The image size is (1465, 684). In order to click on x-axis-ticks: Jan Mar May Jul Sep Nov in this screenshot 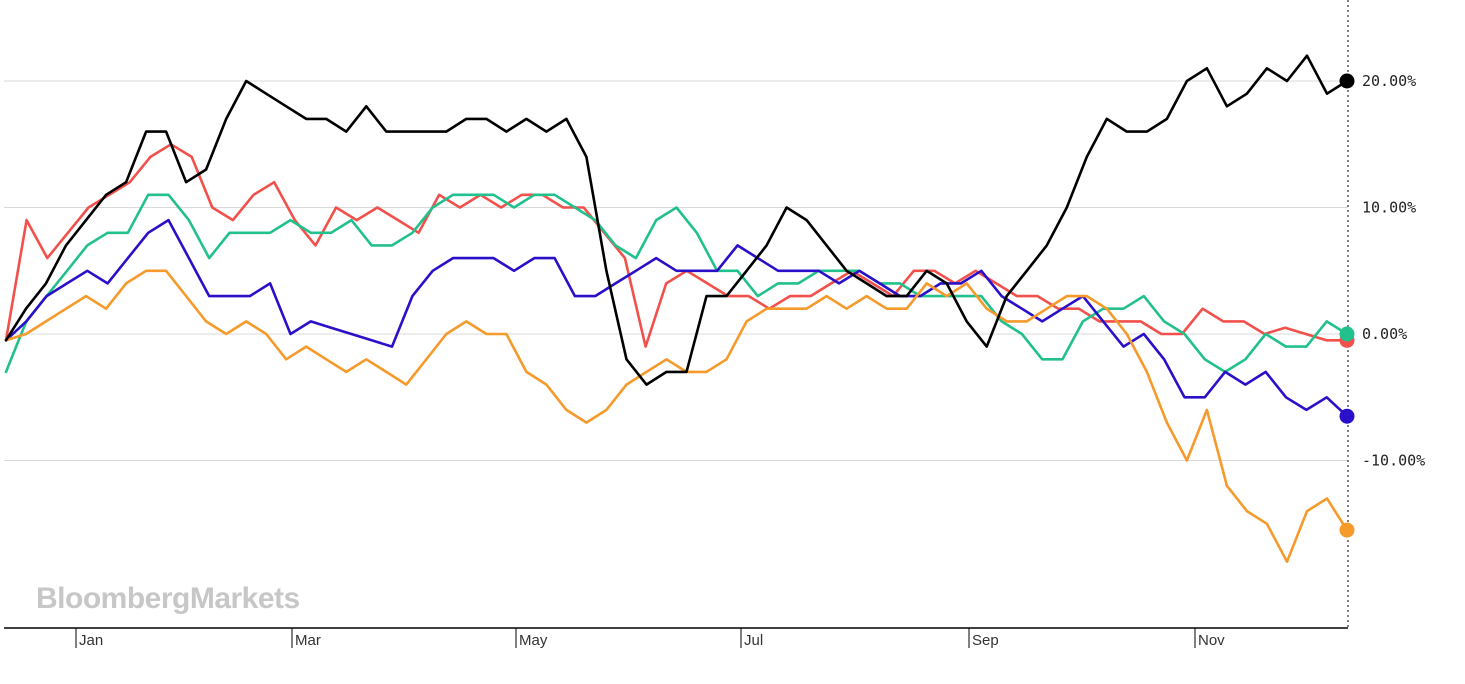, I will do `click(650, 638)`.